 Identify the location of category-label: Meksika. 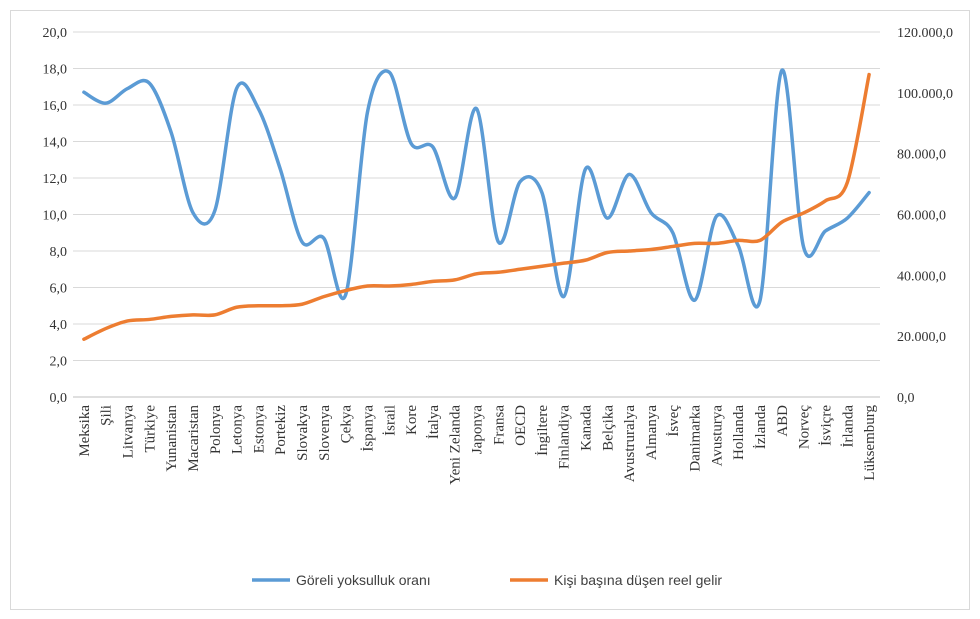
(85, 431).